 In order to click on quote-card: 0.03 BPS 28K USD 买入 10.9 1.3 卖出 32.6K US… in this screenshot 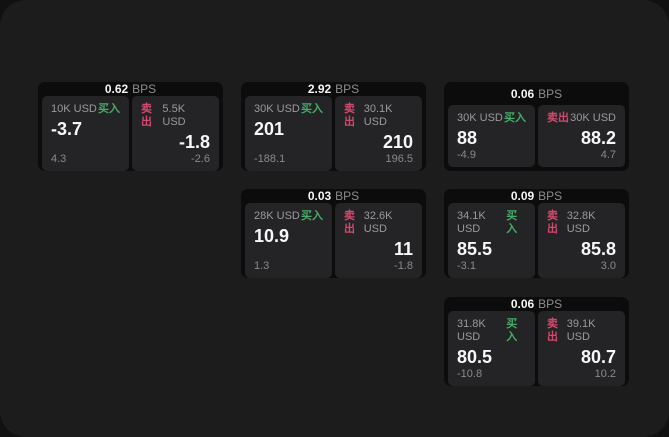, I will do `click(333, 233)`.